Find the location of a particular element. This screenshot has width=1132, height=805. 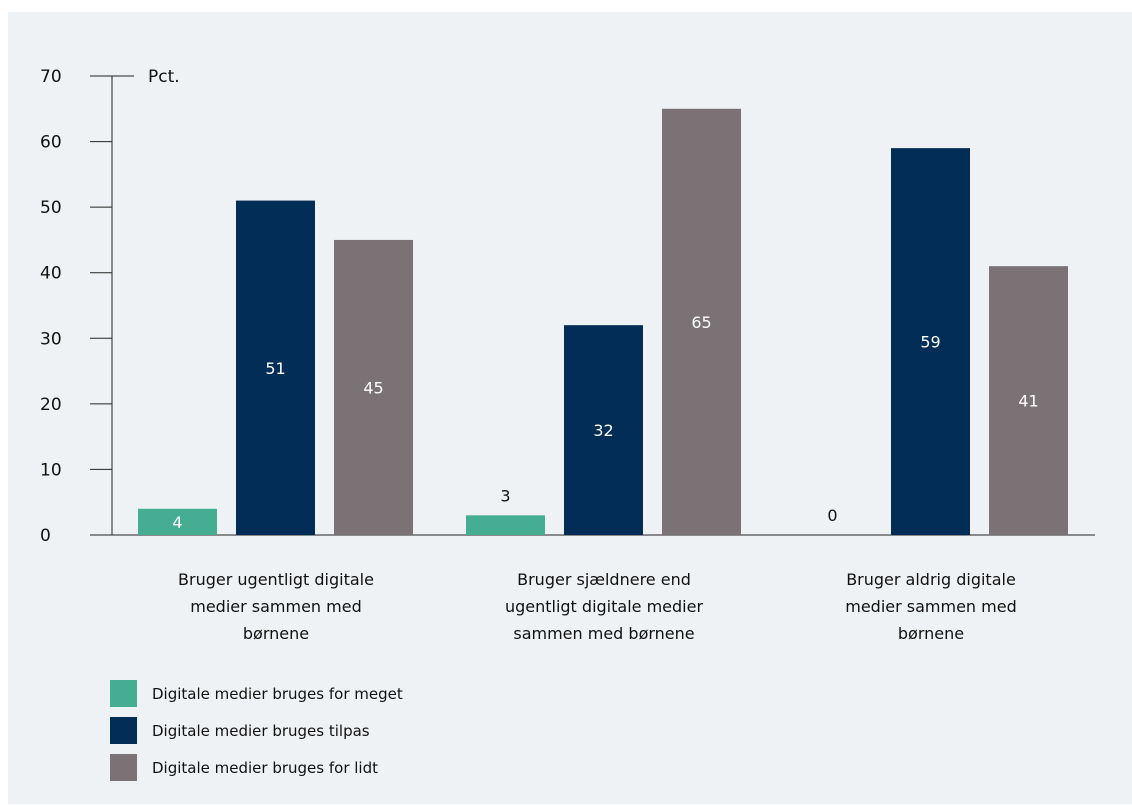

y-unit-label: Pct. is located at coordinates (164, 77).